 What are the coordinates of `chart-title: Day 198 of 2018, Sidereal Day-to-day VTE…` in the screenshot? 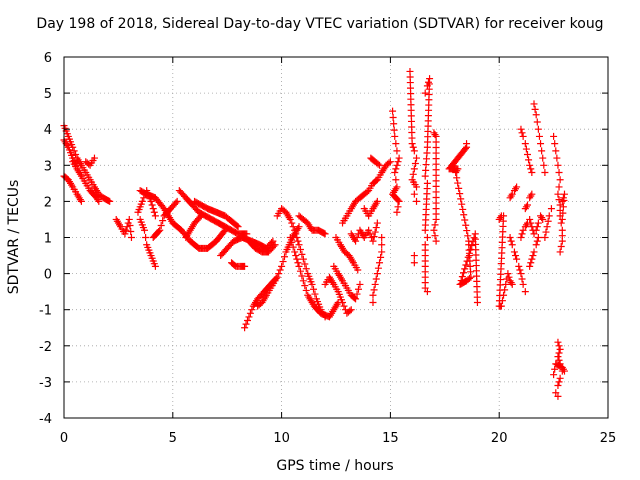 It's located at (319, 24).